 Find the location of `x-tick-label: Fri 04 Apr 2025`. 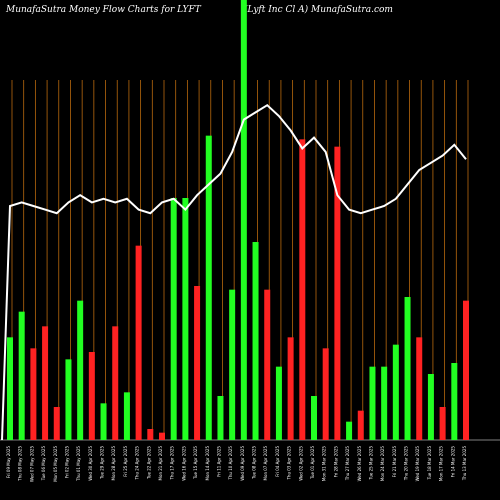

x-tick-label: Fri 04 Apr 2025 is located at coordinates (277, 461).